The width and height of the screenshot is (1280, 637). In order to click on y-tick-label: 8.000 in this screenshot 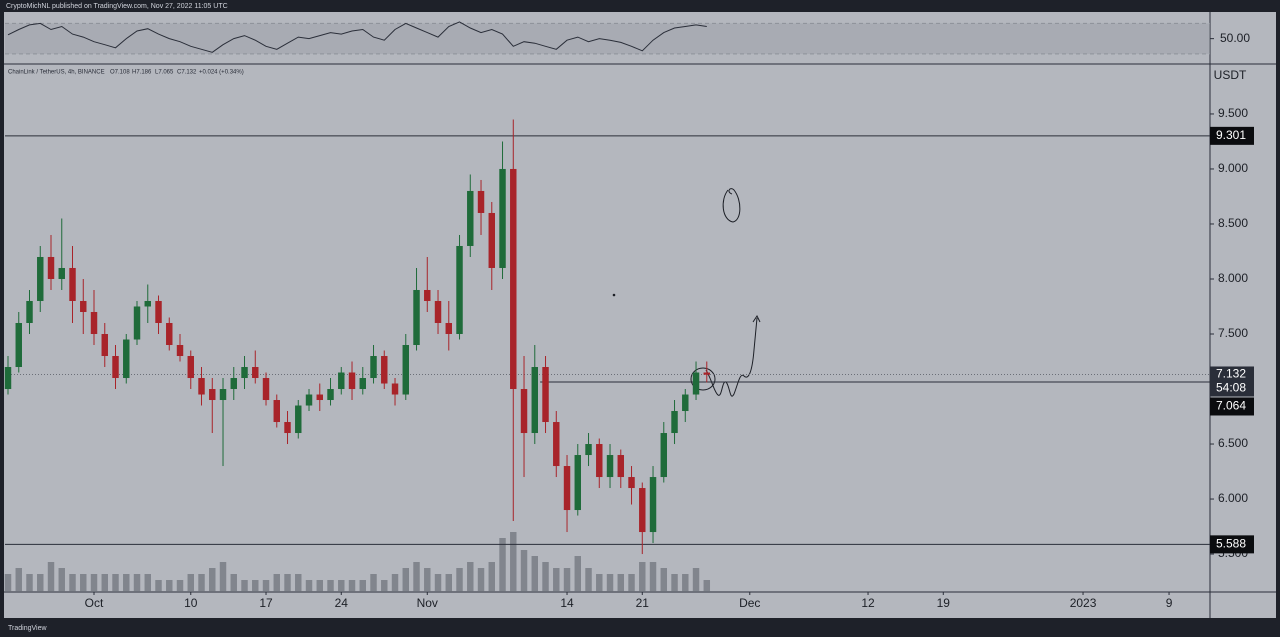, I will do `click(1233, 278)`.